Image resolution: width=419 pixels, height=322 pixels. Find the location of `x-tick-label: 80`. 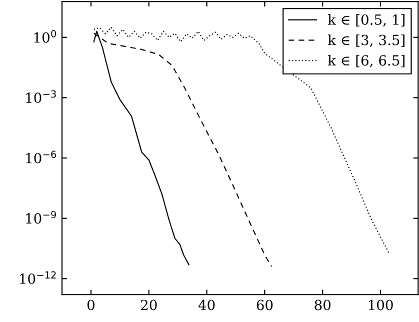

x-tick-label: 80 is located at coordinates (322, 305).